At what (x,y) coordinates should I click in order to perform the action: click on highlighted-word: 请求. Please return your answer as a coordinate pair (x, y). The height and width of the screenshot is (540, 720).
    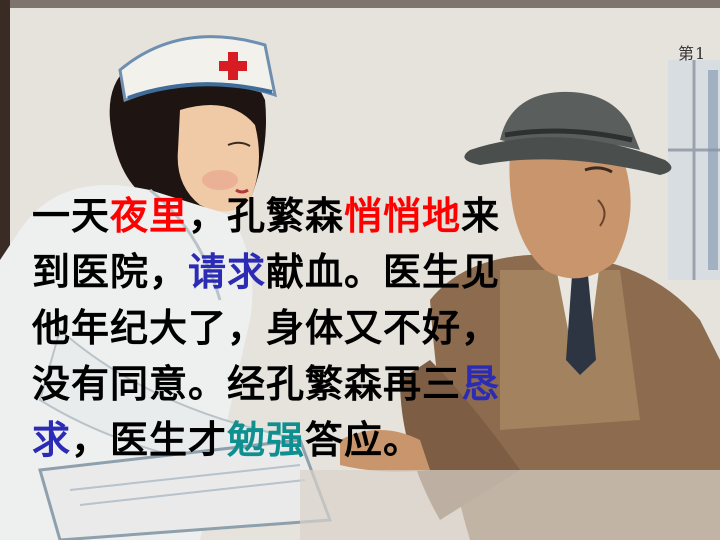
    Looking at the image, I should click on (227, 272).